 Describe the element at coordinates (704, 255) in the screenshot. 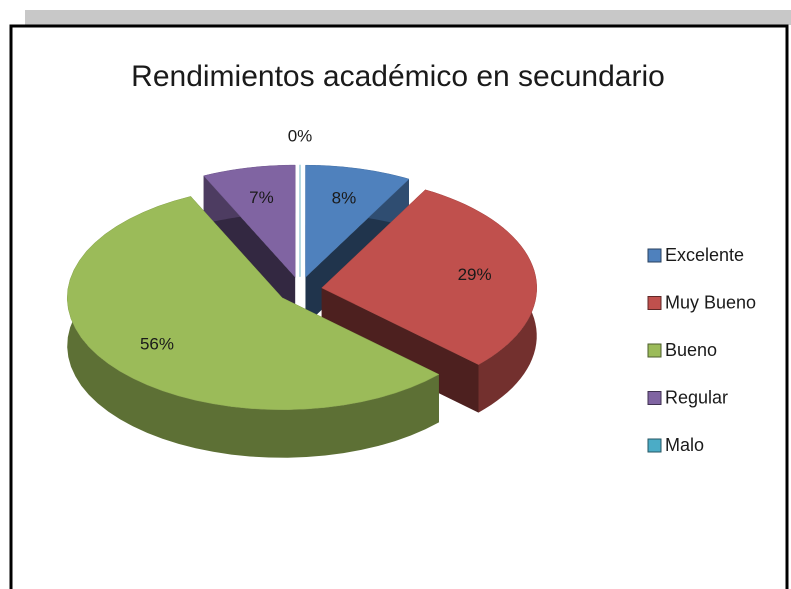

I see `legend-label: Excelente` at that location.